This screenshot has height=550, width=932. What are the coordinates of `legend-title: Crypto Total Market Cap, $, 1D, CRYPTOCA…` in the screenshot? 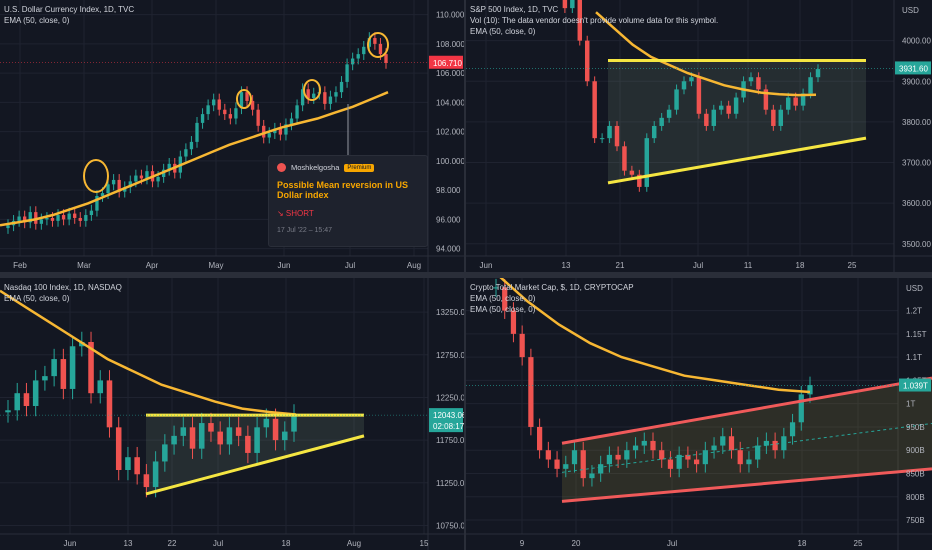 It's located at (552, 287).